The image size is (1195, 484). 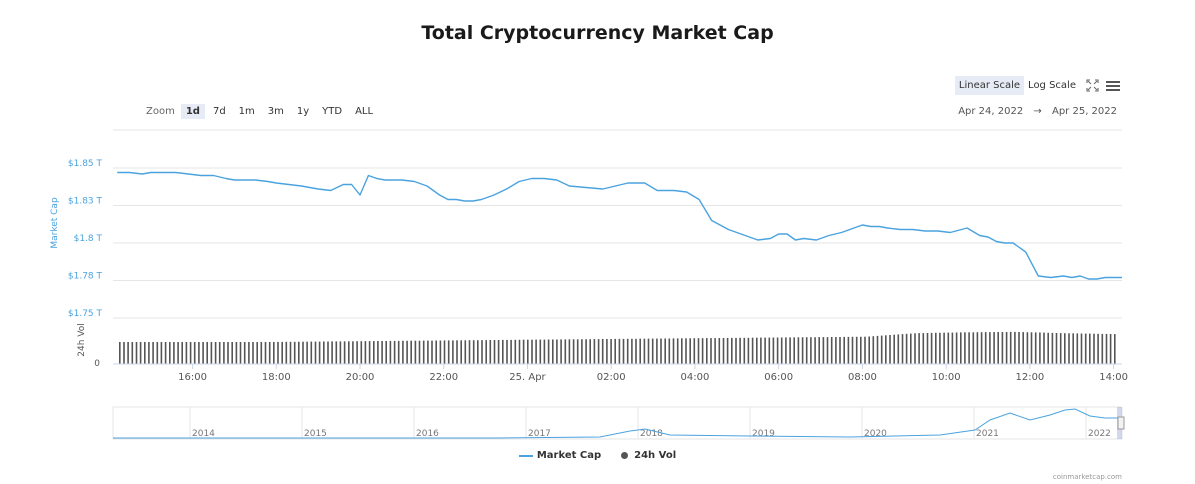 I want to click on navigator-frame, so click(x=617, y=423).